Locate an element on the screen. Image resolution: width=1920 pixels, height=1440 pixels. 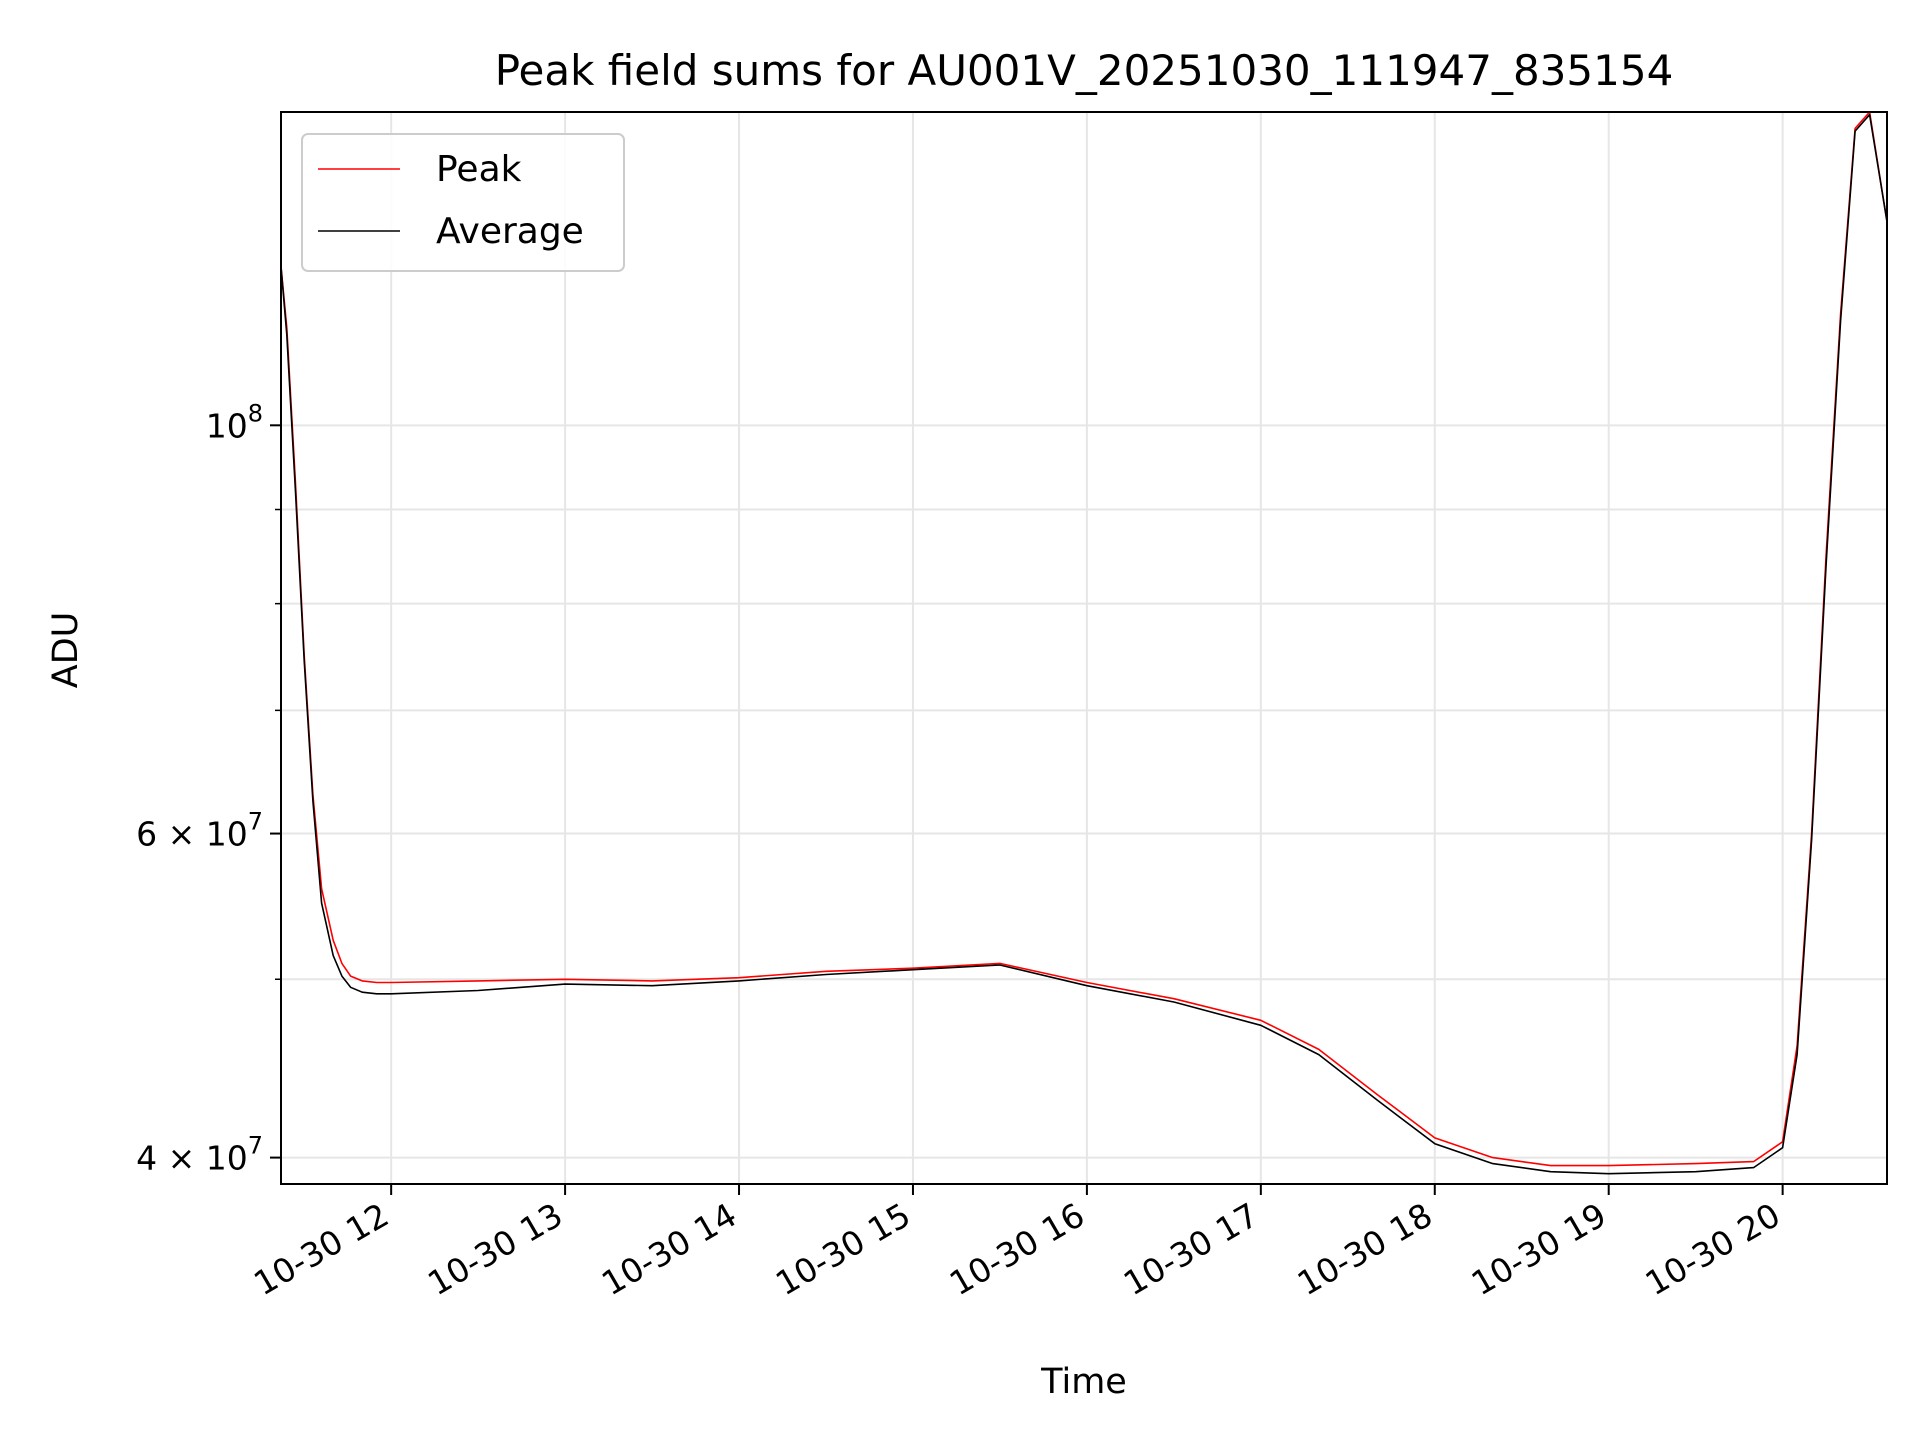
x-tick-label: 10-30 20 is located at coordinates (1713, 1249).